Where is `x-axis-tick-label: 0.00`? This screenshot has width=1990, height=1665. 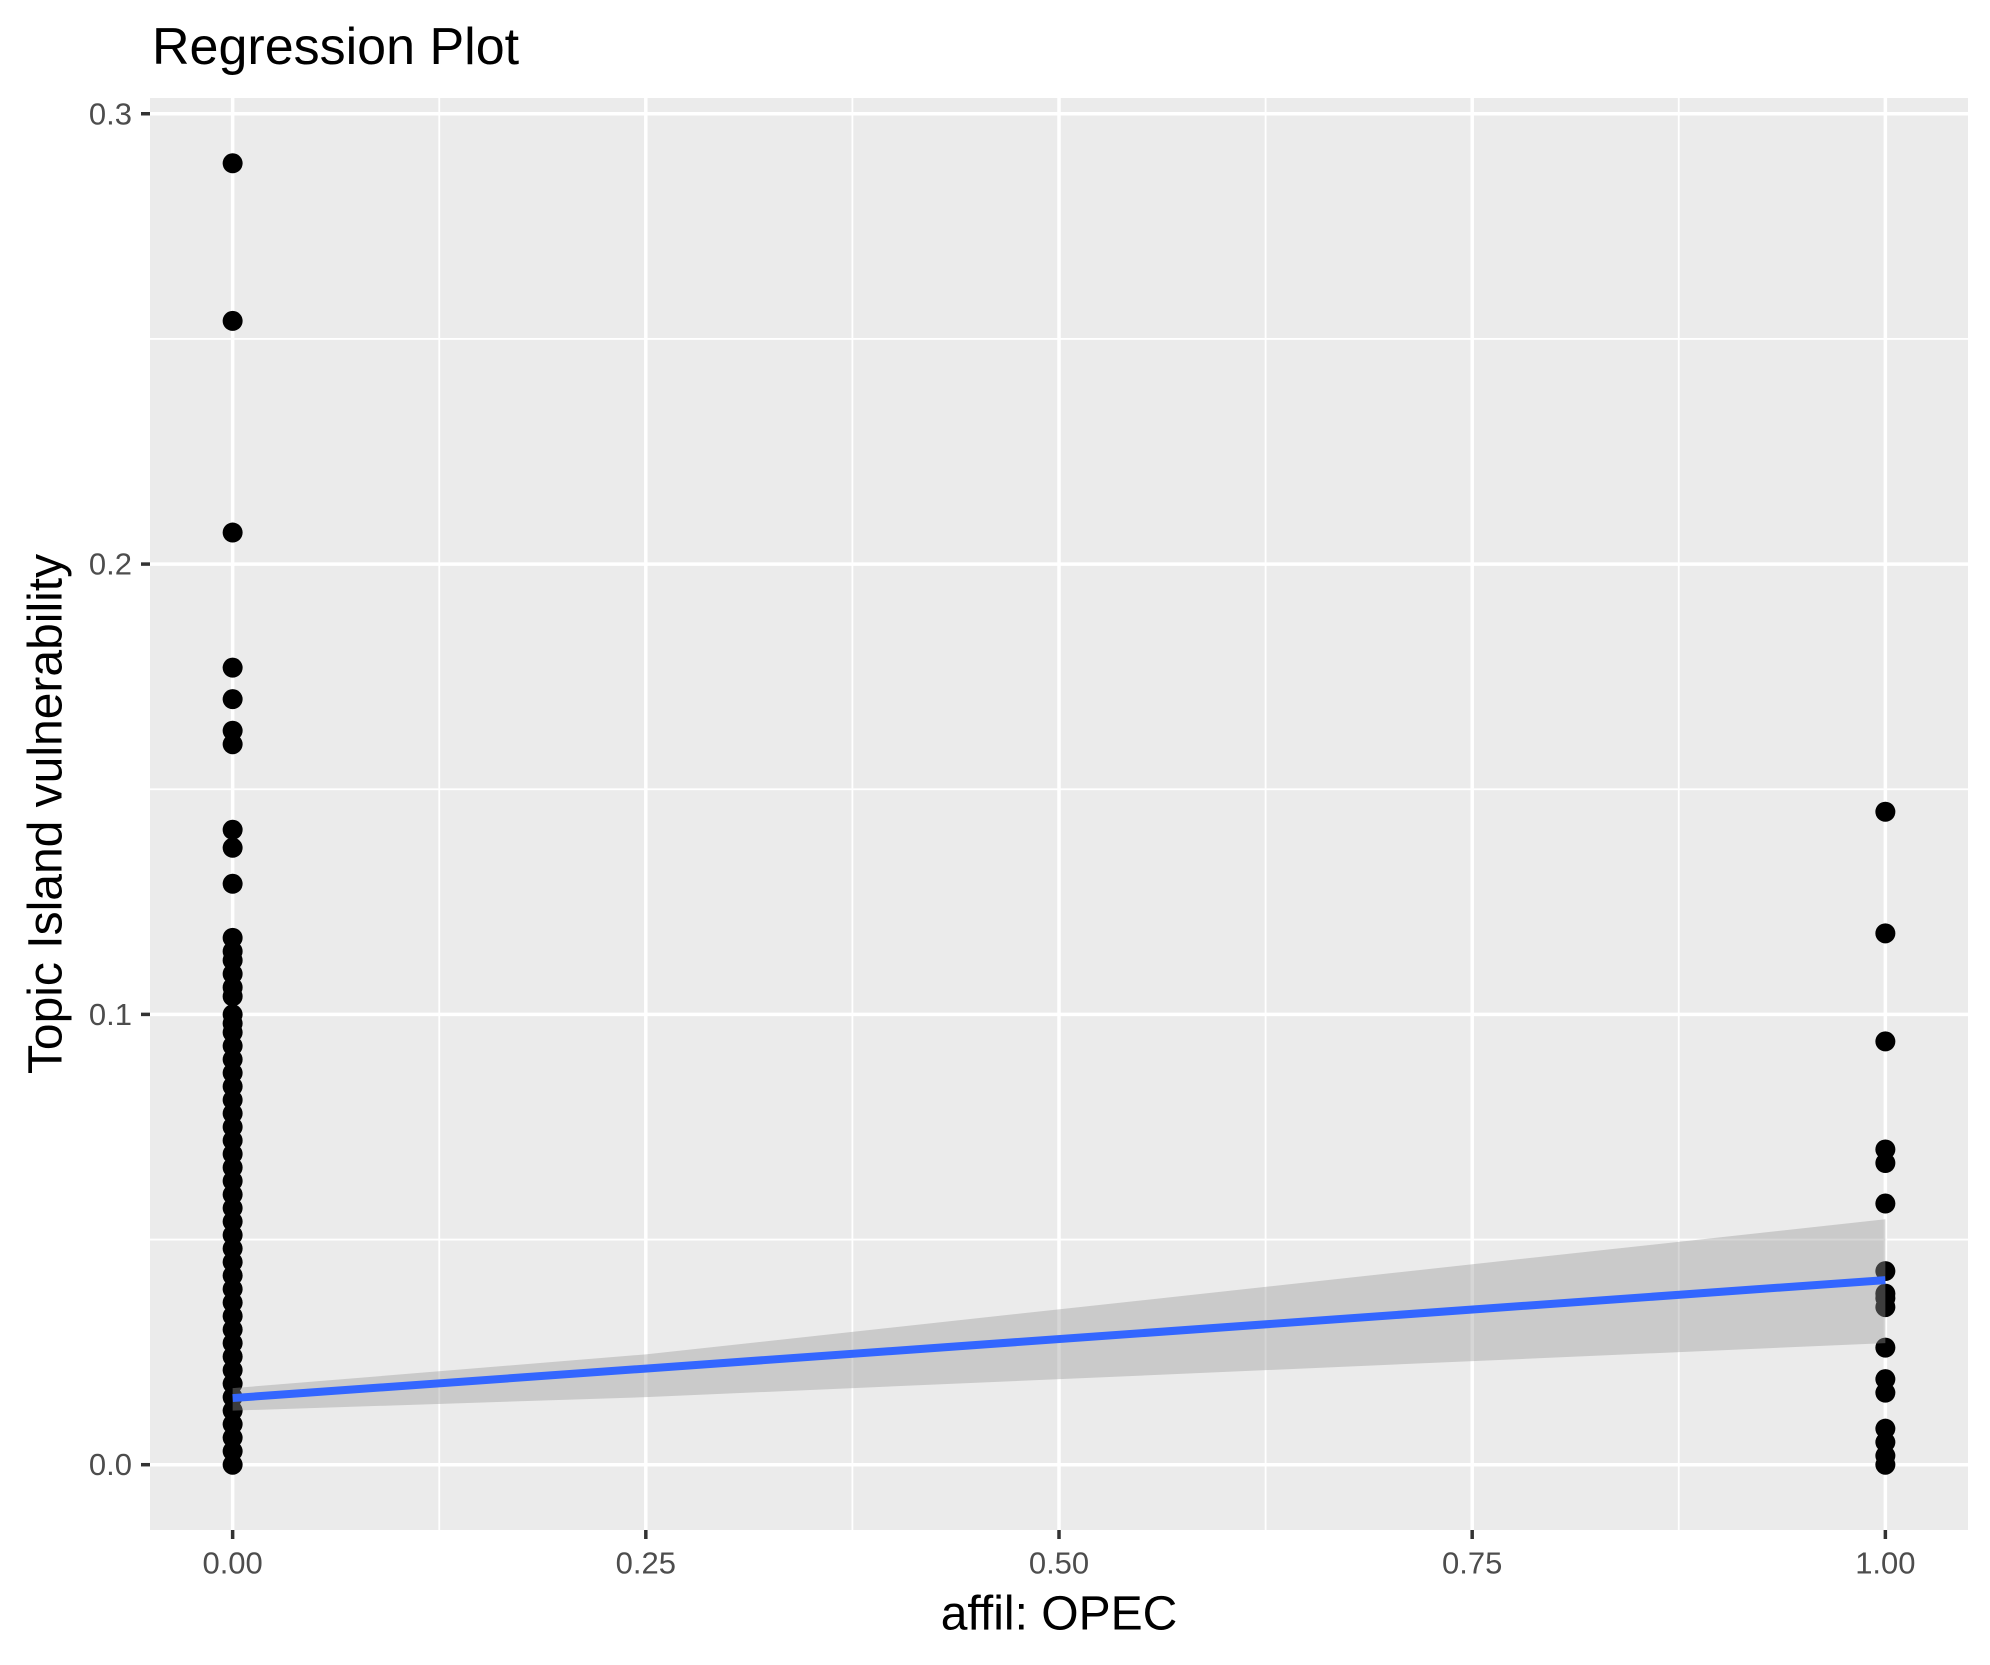
x-axis-tick-label: 0.00 is located at coordinates (232, 1563).